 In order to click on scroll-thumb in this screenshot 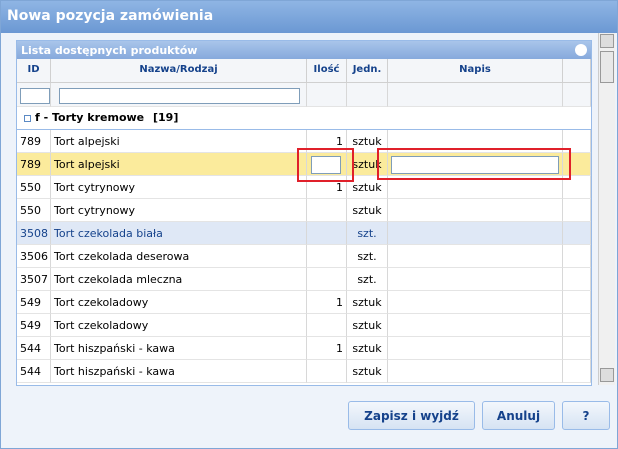, I will do `click(607, 67)`.